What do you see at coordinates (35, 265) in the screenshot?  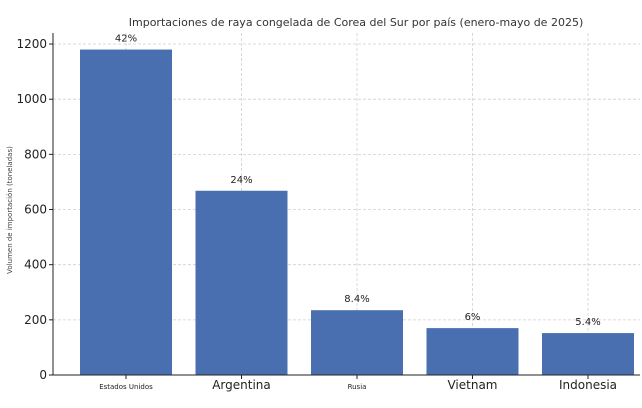 I see `y-tick-label: 400` at bounding box center [35, 265].